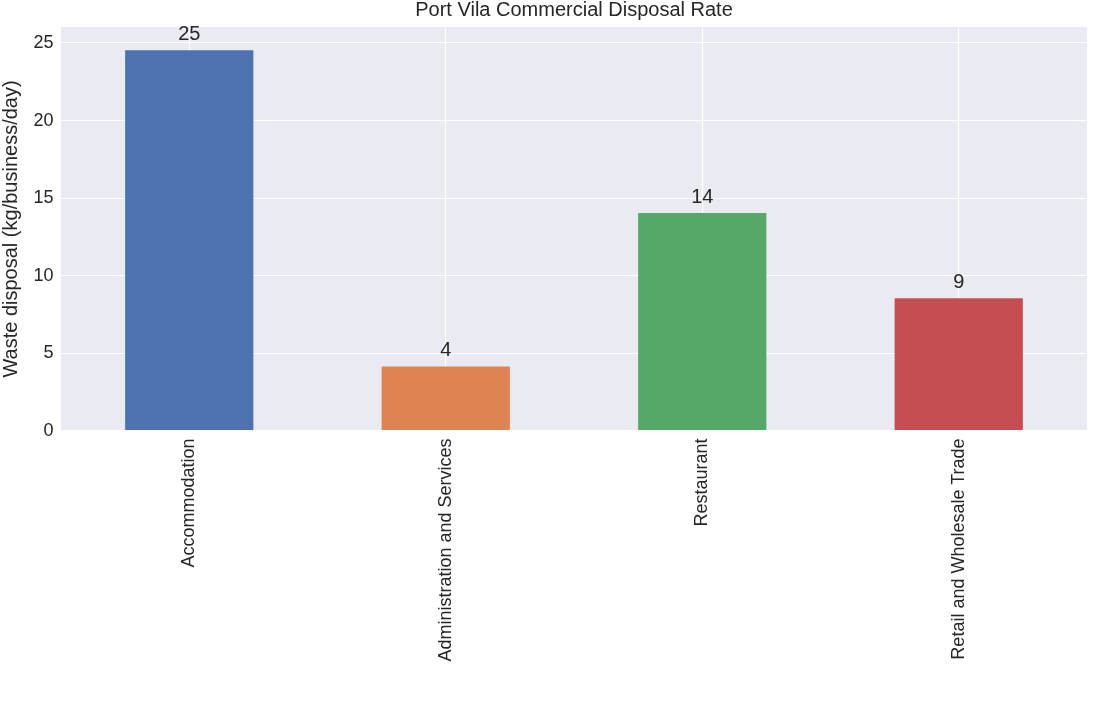 This screenshot has width=1099, height=711. Describe the element at coordinates (444, 550) in the screenshot. I see `x-tick-label: Administration and Services` at that location.